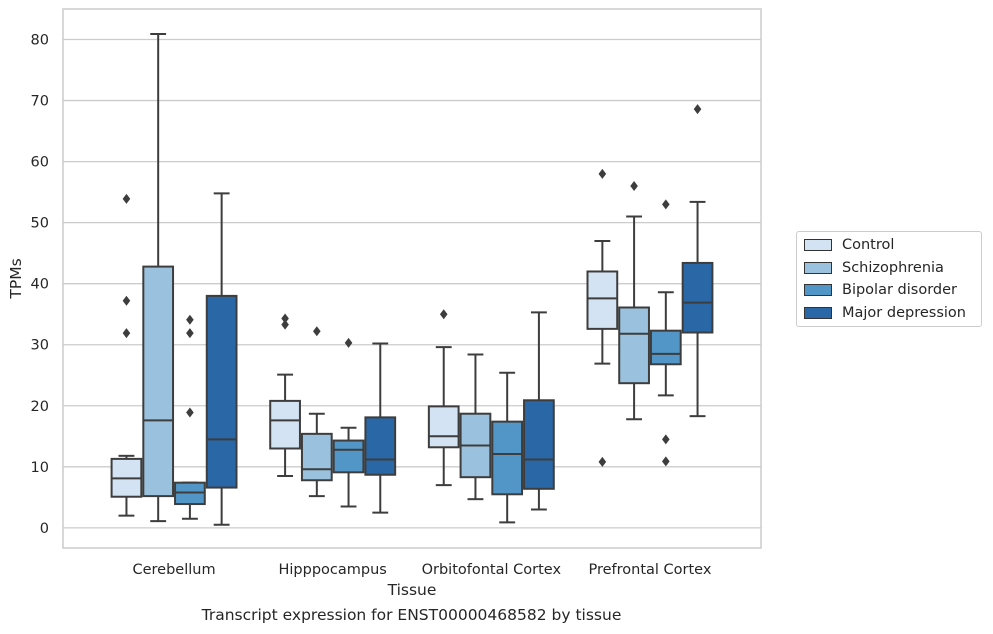 The height and width of the screenshot is (634, 993). I want to click on y-tick-label: 40, so click(40, 285).